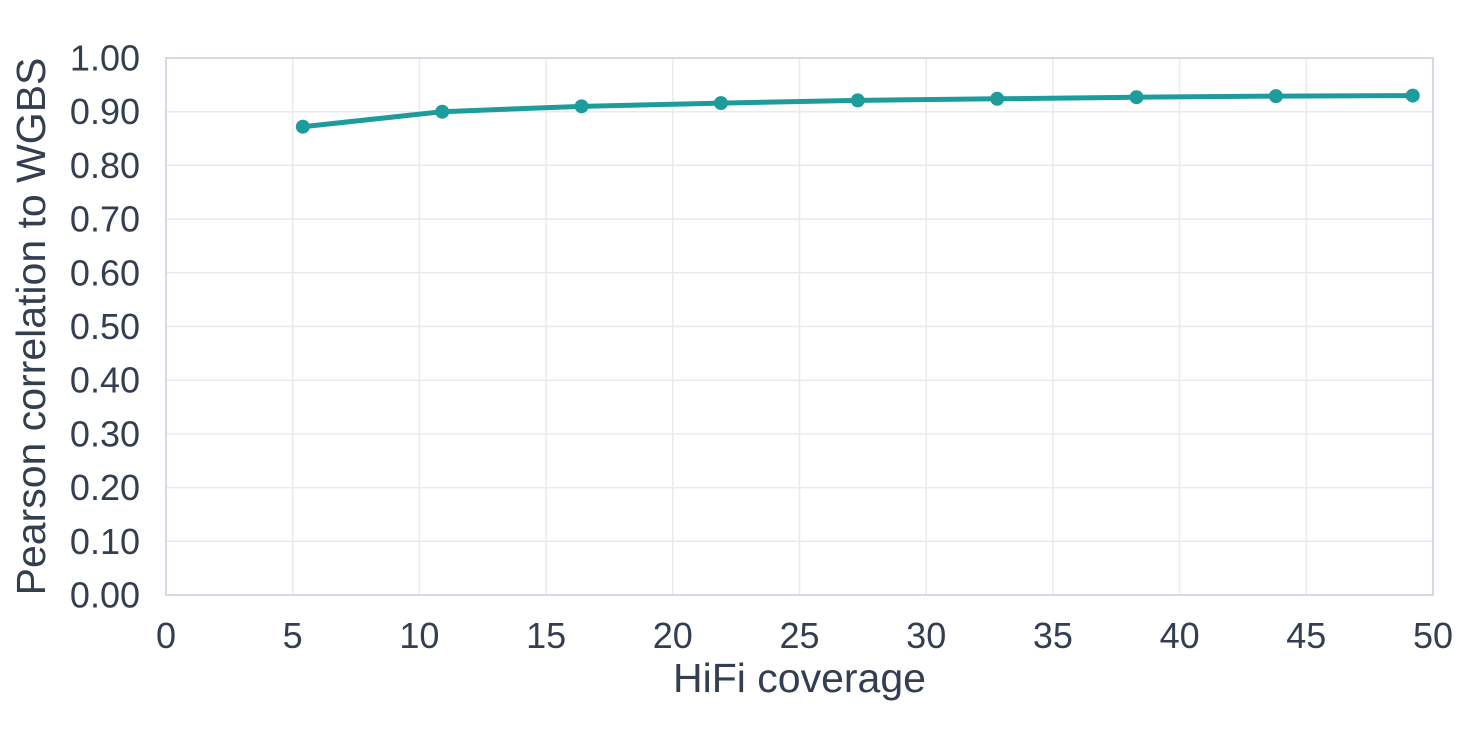 This screenshot has width=1470, height=730. What do you see at coordinates (105, 595) in the screenshot?
I see `y-tick-label: 0.00` at bounding box center [105, 595].